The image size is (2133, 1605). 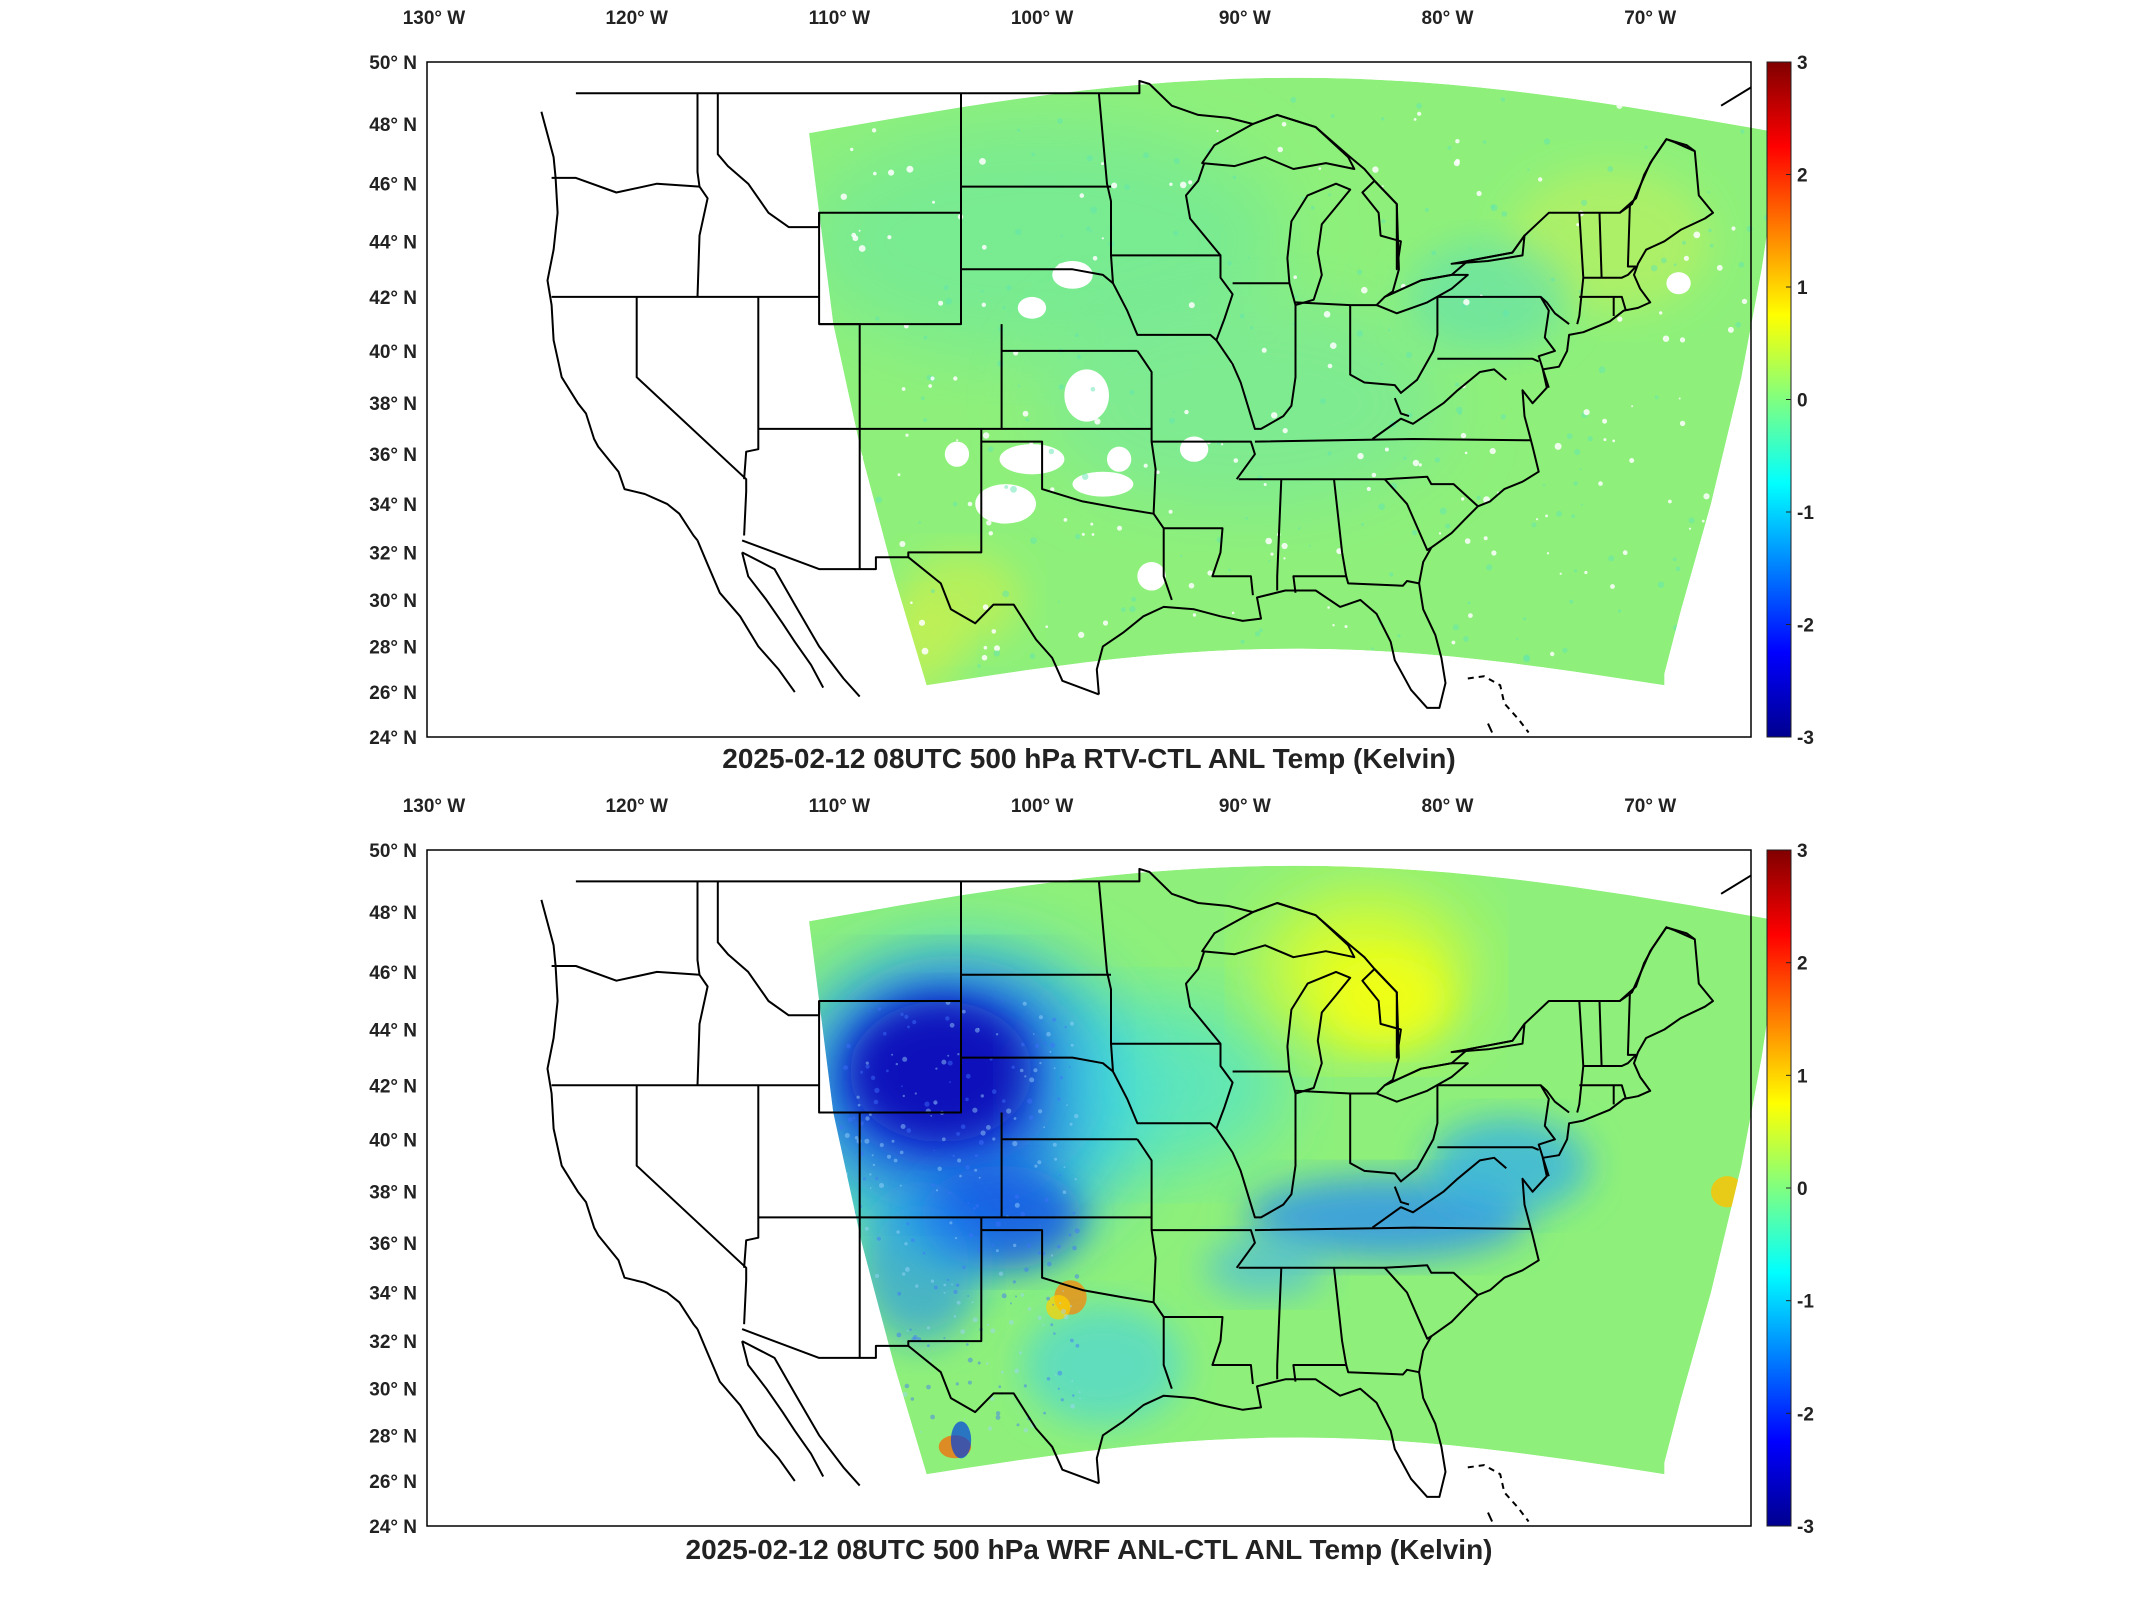 What do you see at coordinates (393, 601) in the screenshot?
I see `latitude-label: 30° N` at bounding box center [393, 601].